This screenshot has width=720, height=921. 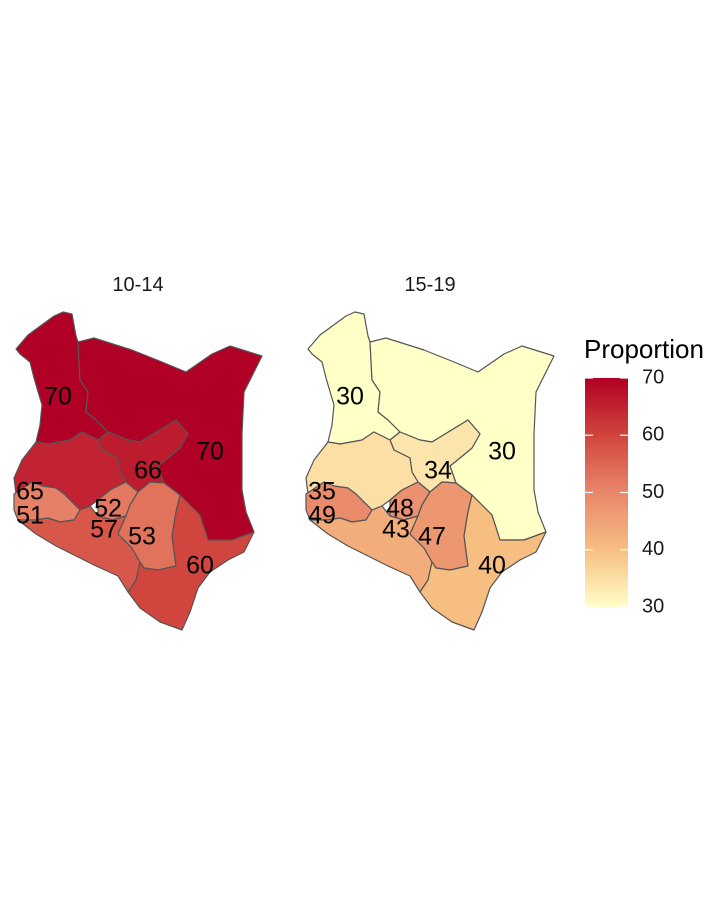 I want to click on region-value-label: 49, so click(x=322, y=516).